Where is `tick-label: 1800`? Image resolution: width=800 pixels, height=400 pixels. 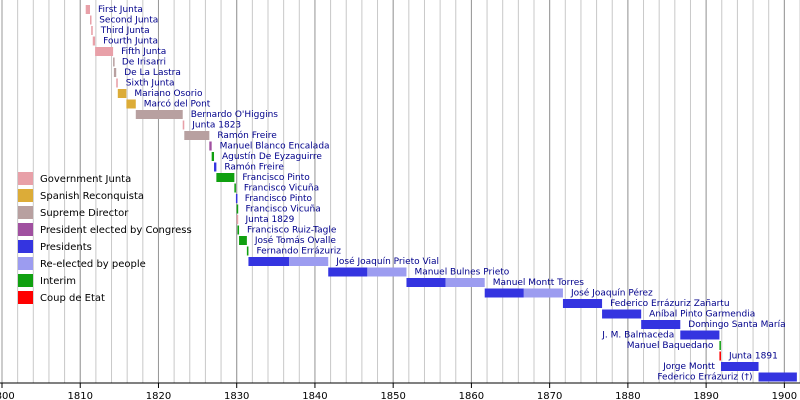
tick-label: 1800 is located at coordinates (7, 395).